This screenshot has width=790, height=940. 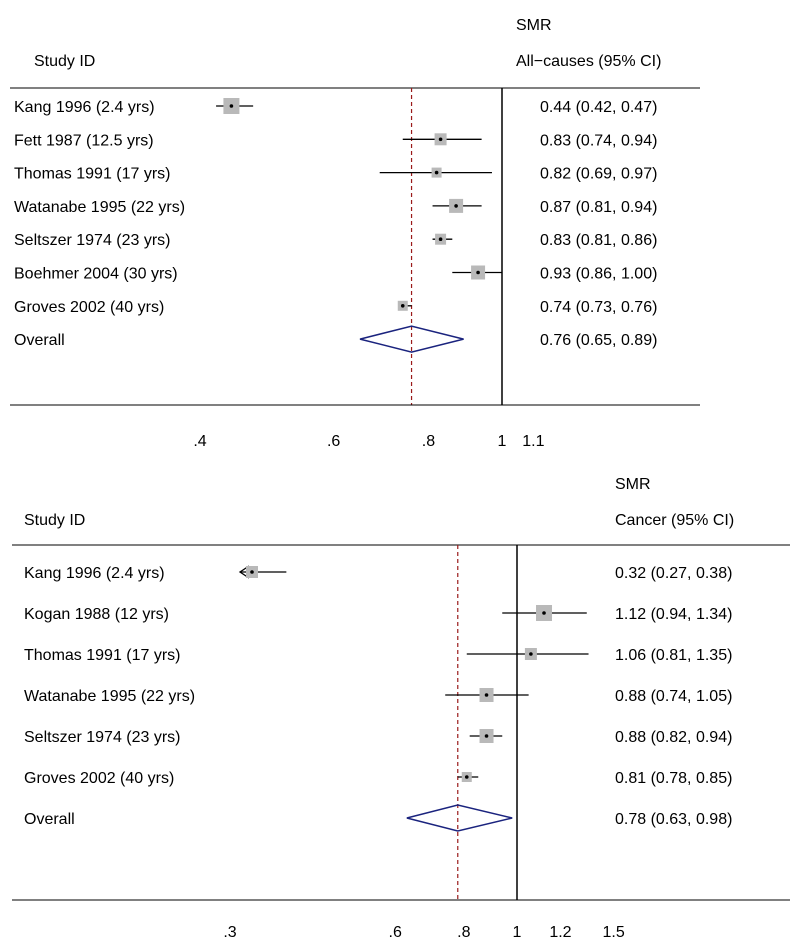 What do you see at coordinates (673, 573) in the screenshot?
I see `study-estimate-text: 0.32 (0.27, 0.38)` at bounding box center [673, 573].